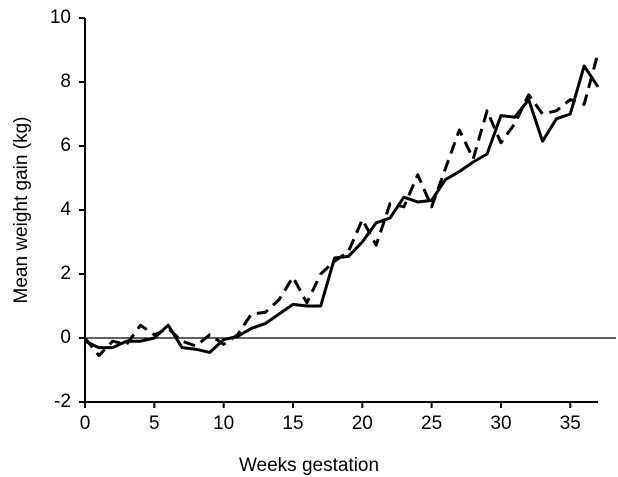 This screenshot has height=477, width=618. I want to click on y-axis-label: Mean weight gain (kg), so click(21, 210).